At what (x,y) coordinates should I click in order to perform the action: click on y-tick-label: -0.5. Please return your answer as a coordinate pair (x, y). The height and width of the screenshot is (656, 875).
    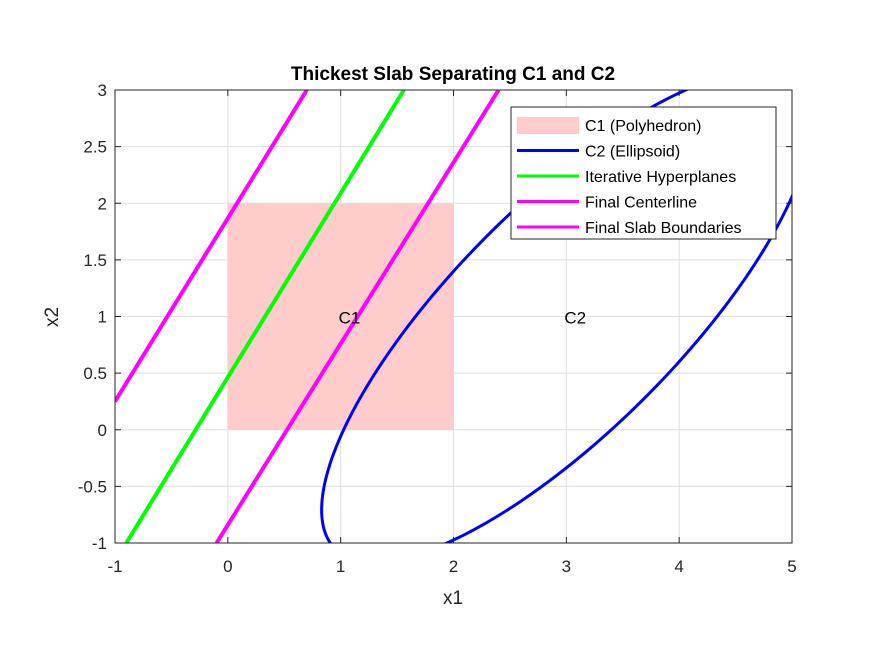
    Looking at the image, I should click on (92, 486).